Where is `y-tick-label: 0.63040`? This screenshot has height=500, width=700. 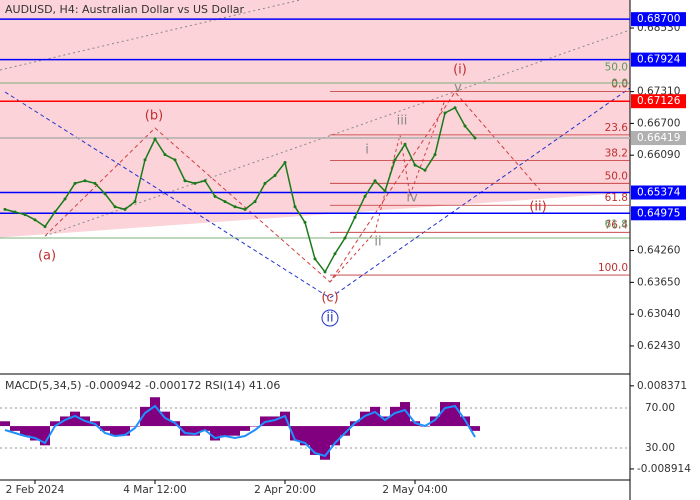
y-tick-label: 0.63040 is located at coordinates (658, 314).